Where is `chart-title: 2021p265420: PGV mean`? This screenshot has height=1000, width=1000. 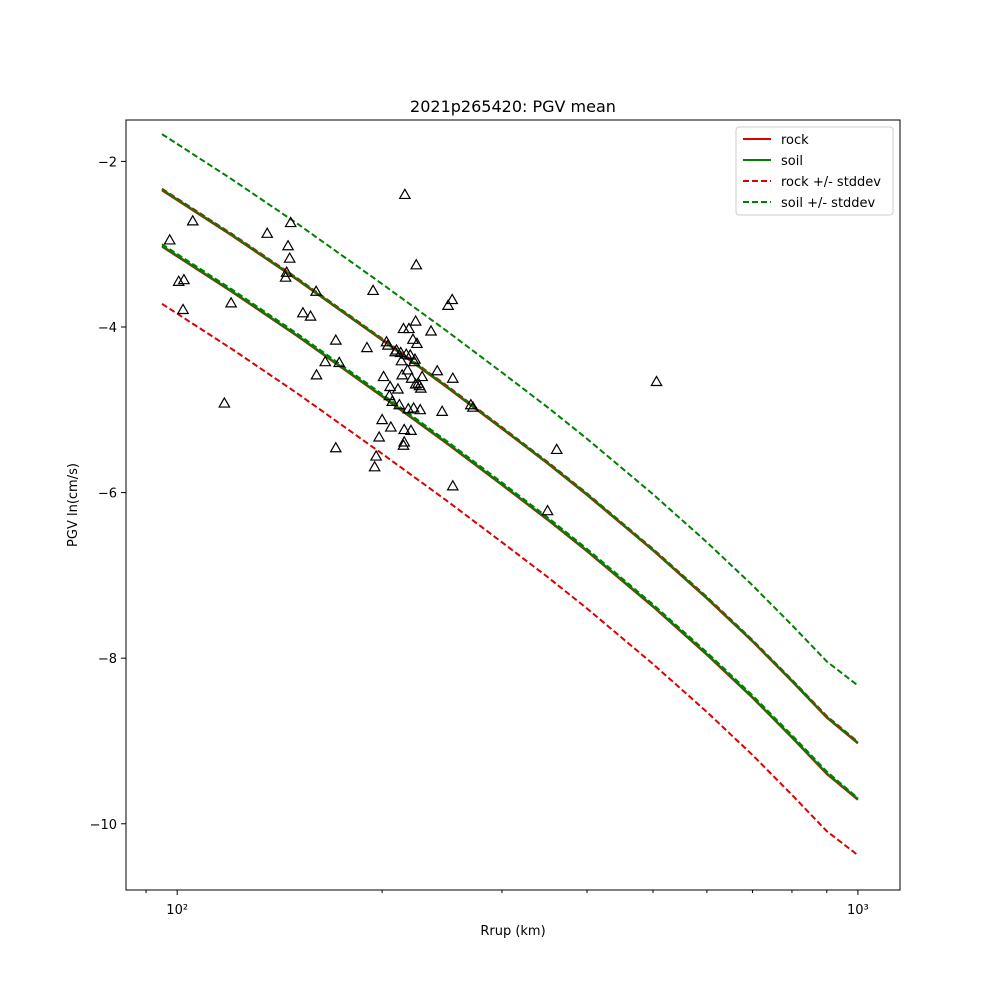
chart-title: 2021p265420: PGV mean is located at coordinates (513, 106).